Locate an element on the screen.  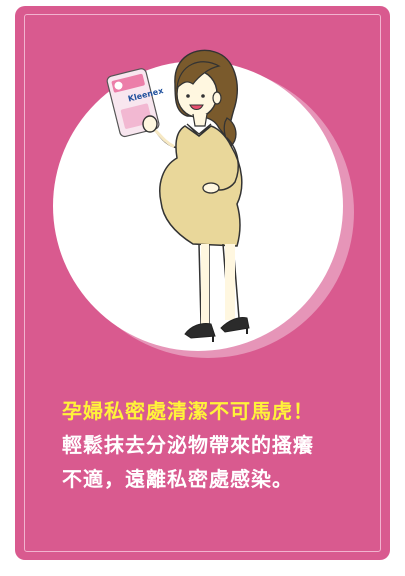
right-eye is located at coordinates (203, 96).